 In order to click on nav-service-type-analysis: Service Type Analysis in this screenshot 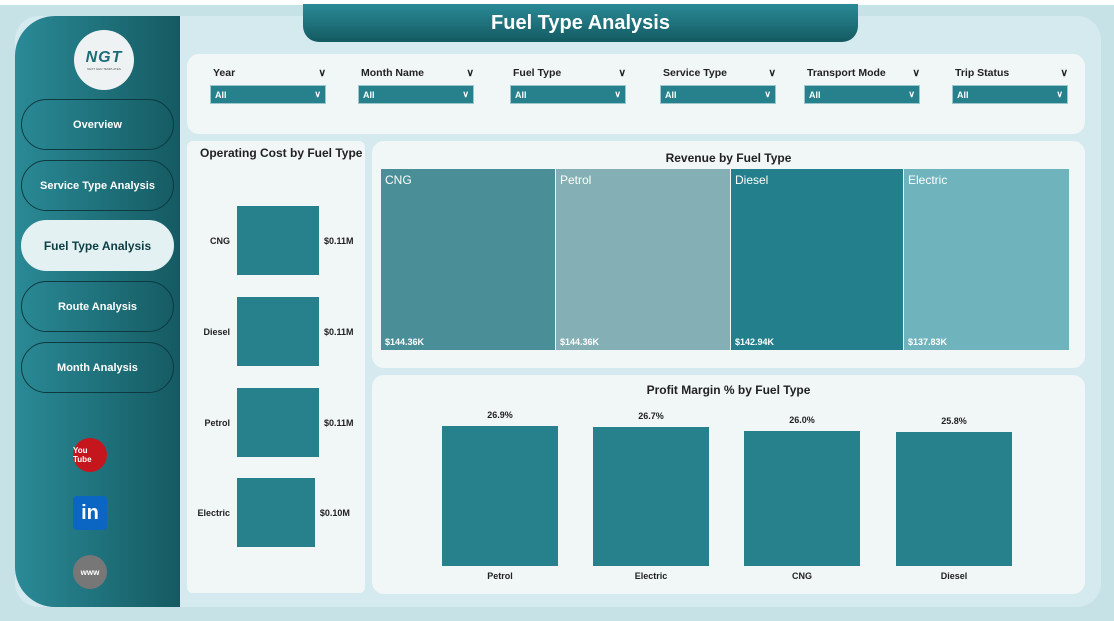, I will do `click(97, 185)`.